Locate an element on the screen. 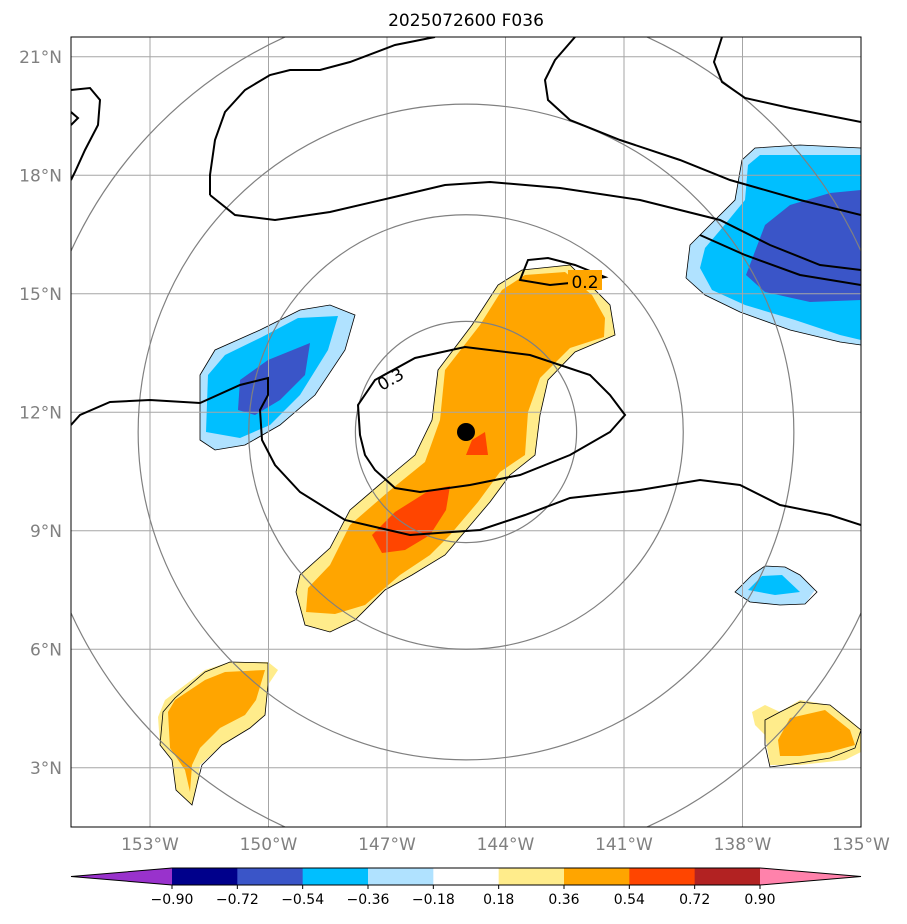  contour-label-bg is located at coordinates (585, 280).